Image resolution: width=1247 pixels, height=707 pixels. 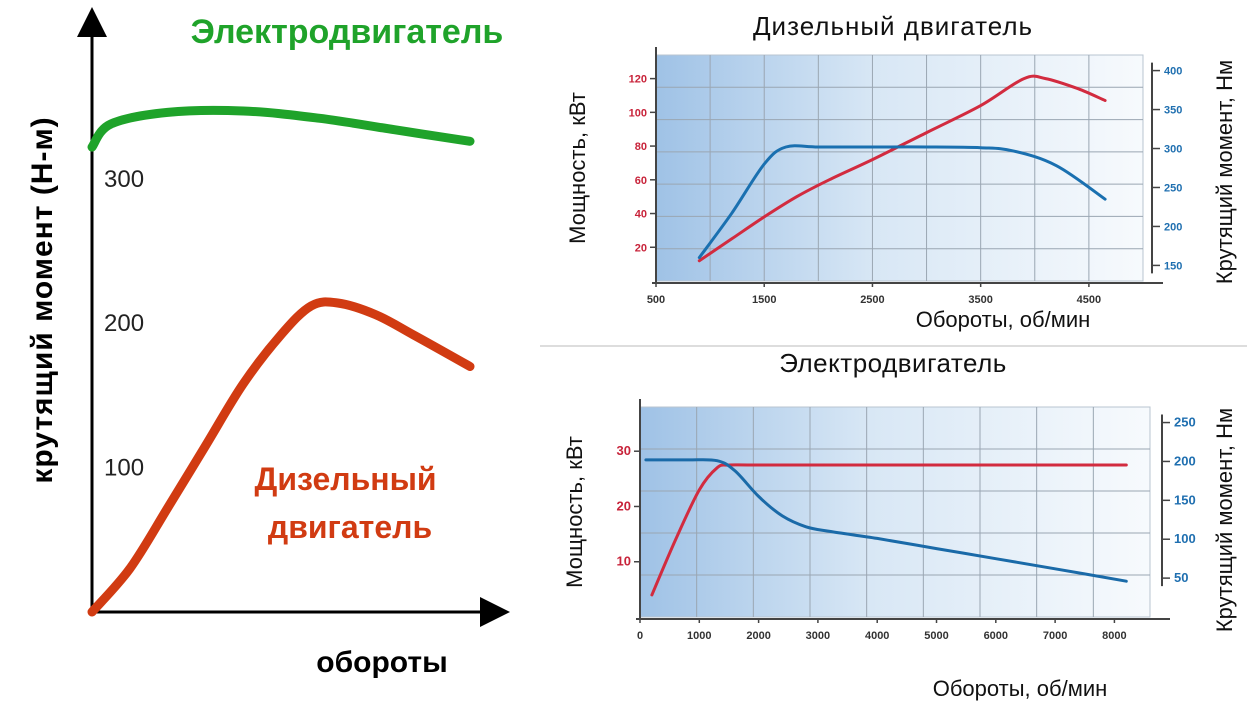 I want to click on y-tick-label: 80, so click(x=641, y=147).